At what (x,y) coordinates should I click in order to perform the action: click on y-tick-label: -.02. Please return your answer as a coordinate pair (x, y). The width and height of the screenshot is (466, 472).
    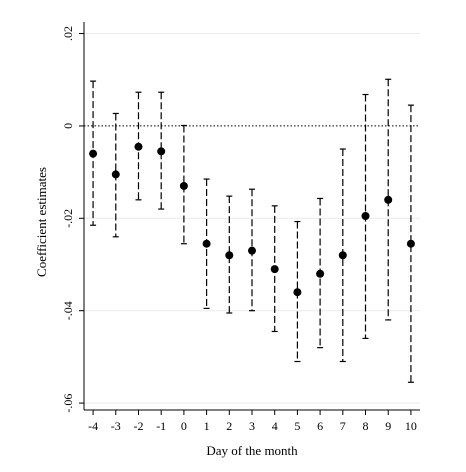
    Looking at the image, I should click on (68, 218).